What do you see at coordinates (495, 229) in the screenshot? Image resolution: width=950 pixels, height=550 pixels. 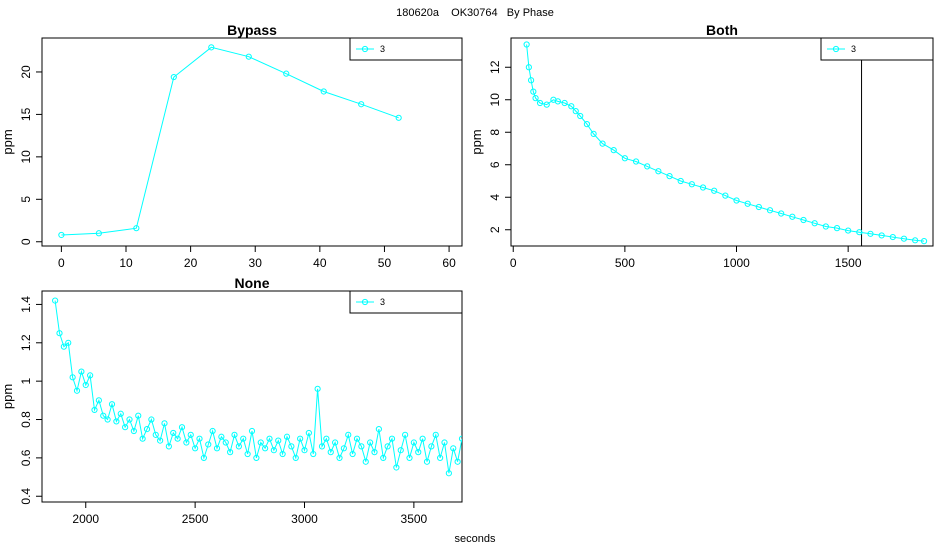 I see `y-tick-label: 2` at bounding box center [495, 229].